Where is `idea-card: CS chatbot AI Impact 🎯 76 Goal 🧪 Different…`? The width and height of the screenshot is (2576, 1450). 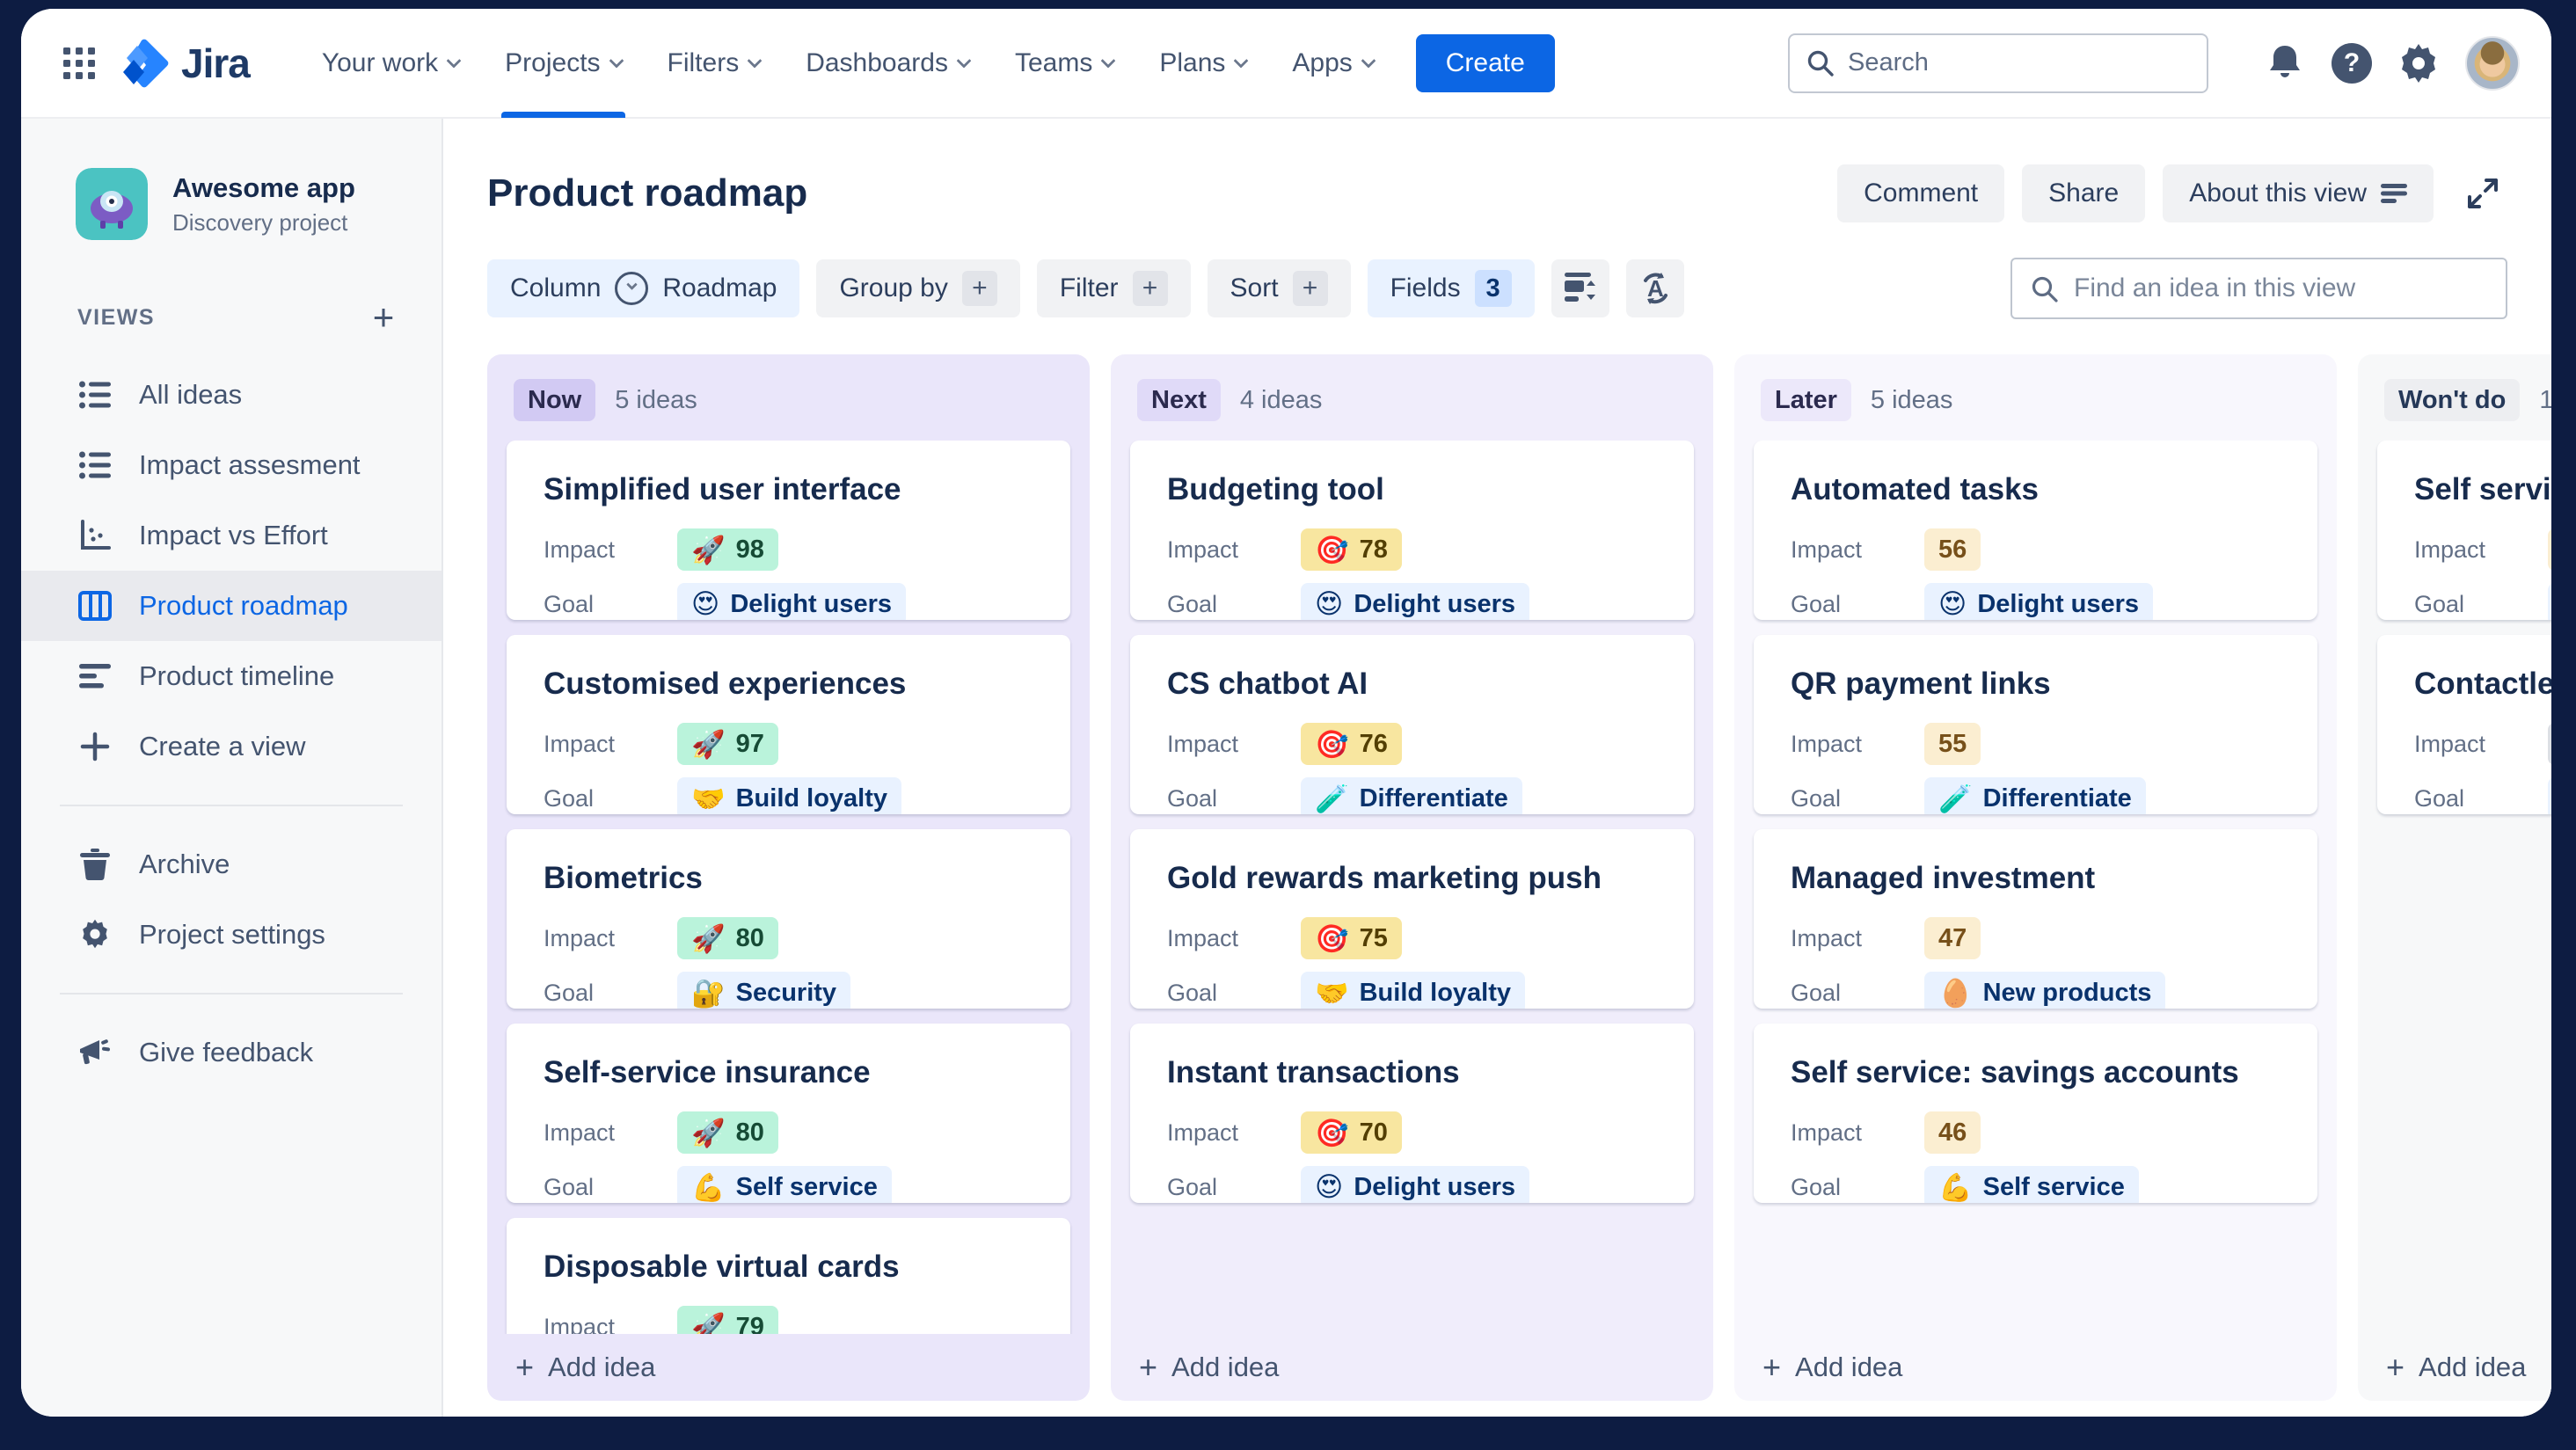
idea-card: CS chatbot AI Impact 🎯 76 Goal 🧪 Different… is located at coordinates (1412, 724).